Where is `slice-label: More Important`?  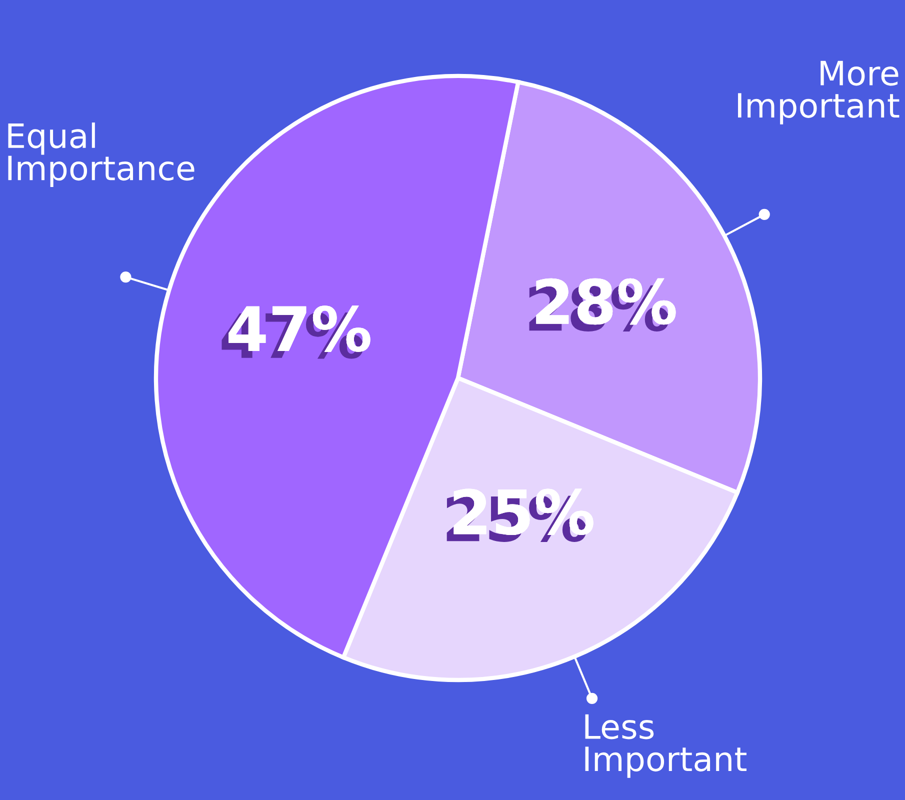
slice-label: More Important is located at coordinates (819, 92).